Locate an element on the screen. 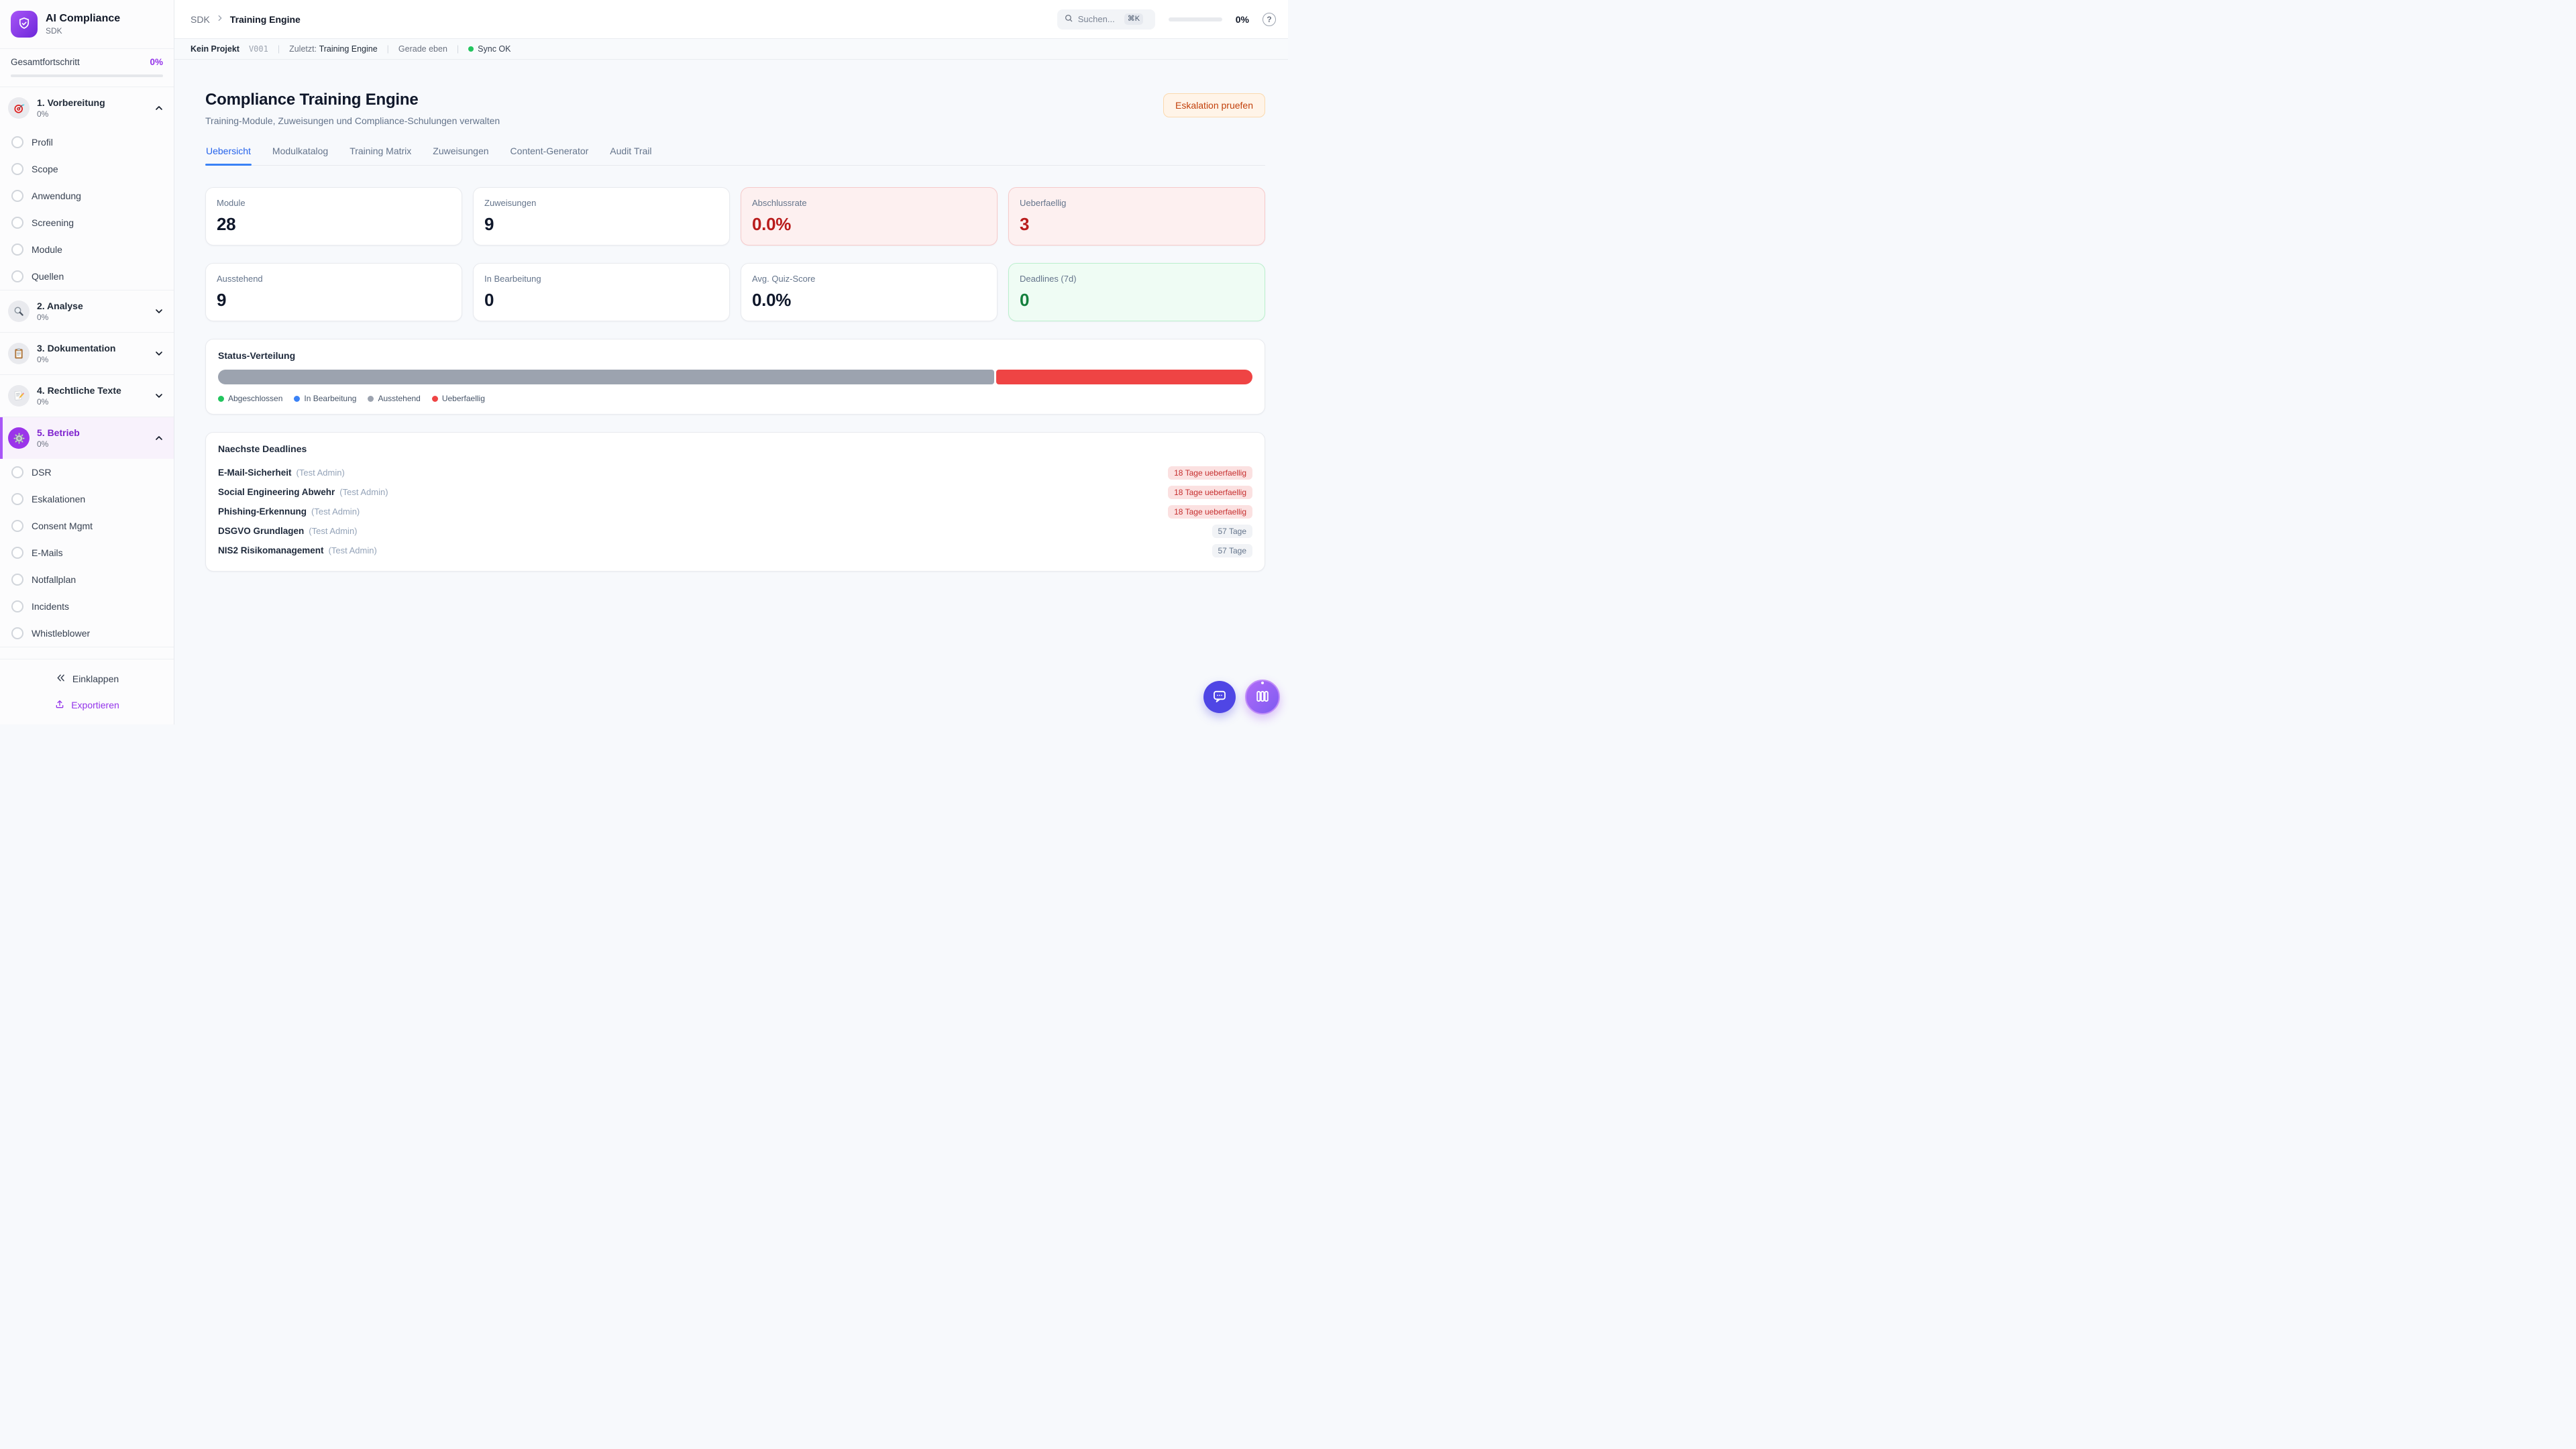 The height and width of the screenshot is (1449, 2576). sidebar-item-whistleblower: Whistleblower is located at coordinates (87, 633).